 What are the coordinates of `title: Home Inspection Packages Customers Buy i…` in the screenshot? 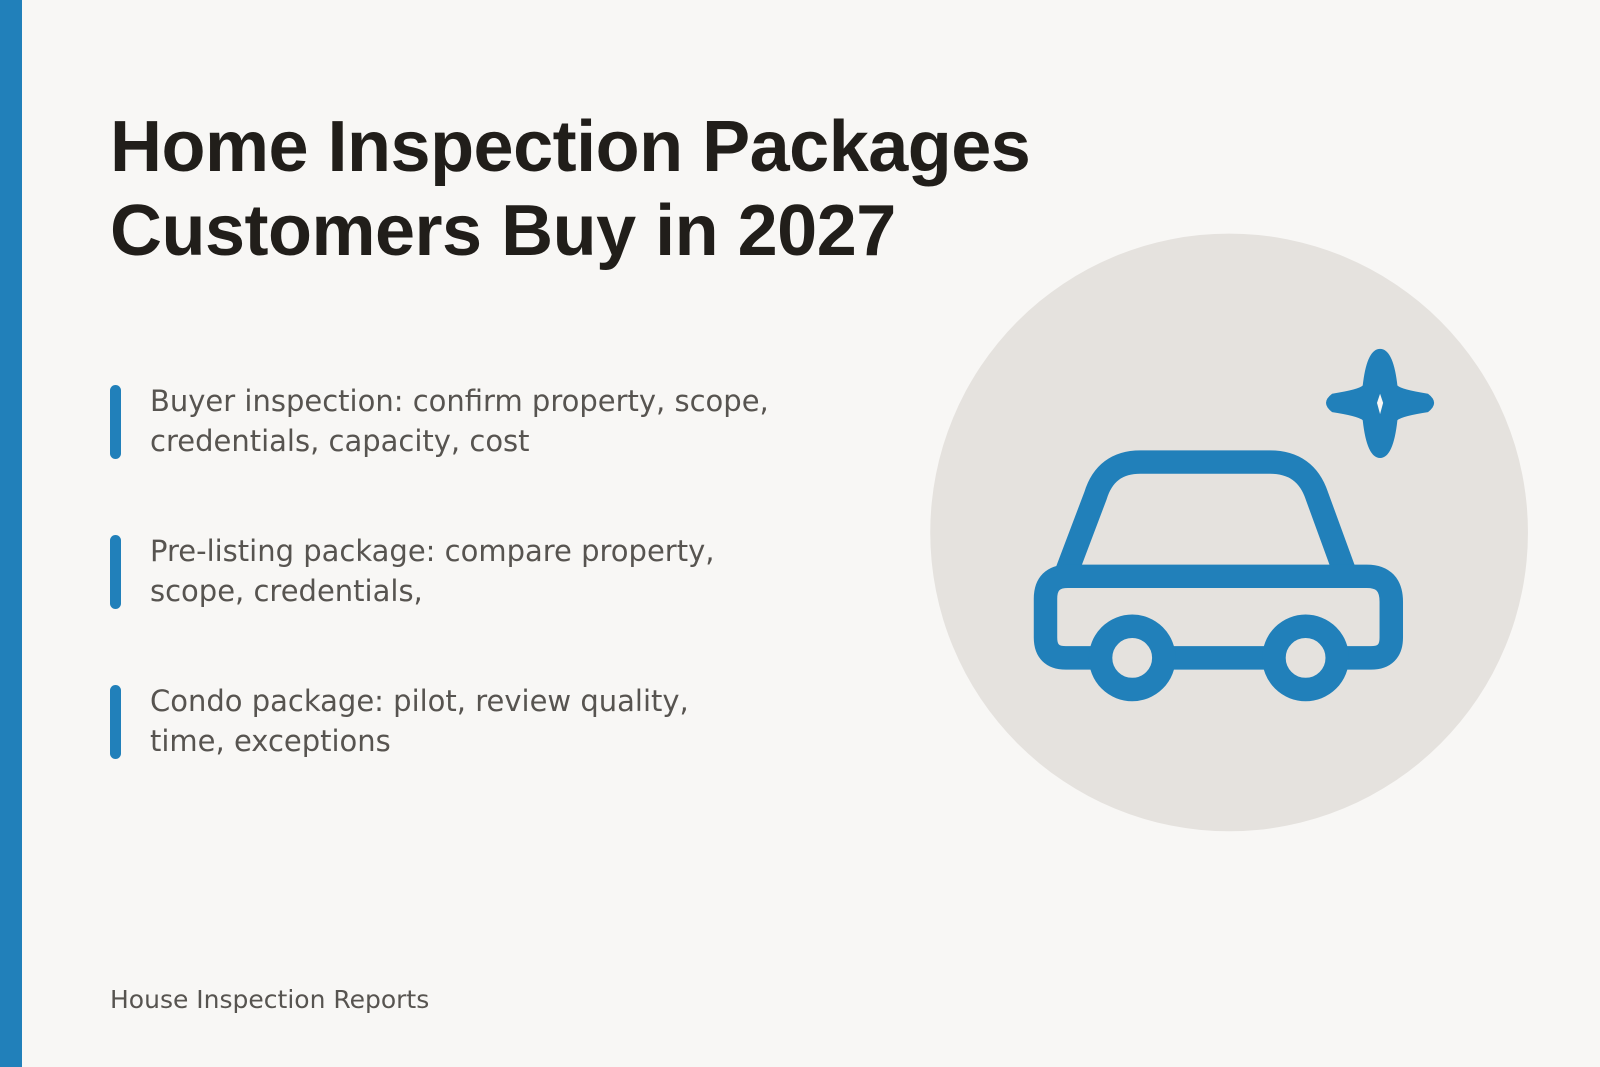 It's located at (570, 189).